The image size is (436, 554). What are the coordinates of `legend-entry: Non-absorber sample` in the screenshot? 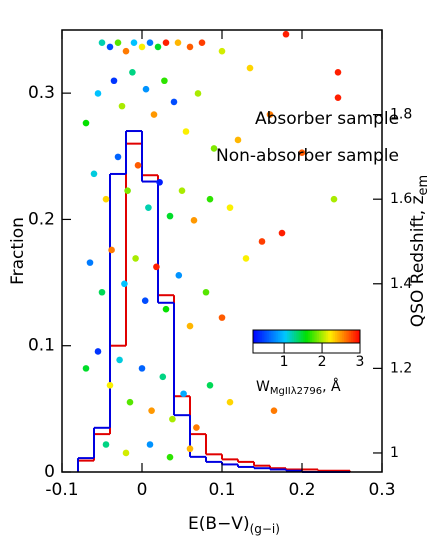 It's located at (307, 156).